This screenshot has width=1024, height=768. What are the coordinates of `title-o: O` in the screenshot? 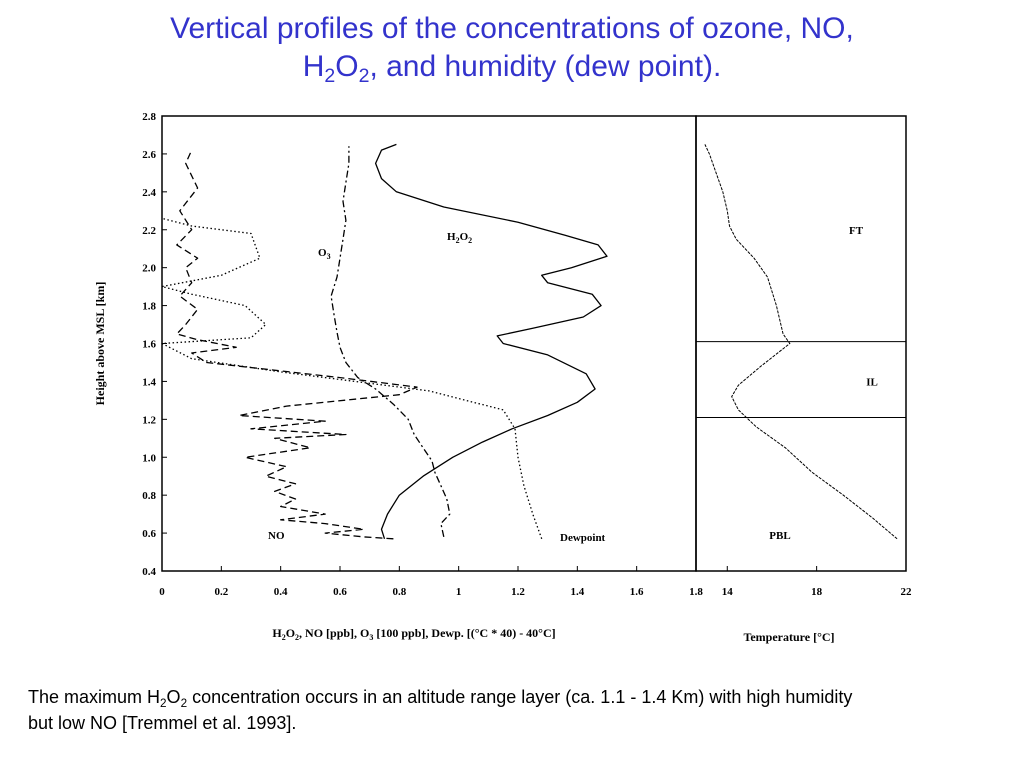 It's located at (347, 66).